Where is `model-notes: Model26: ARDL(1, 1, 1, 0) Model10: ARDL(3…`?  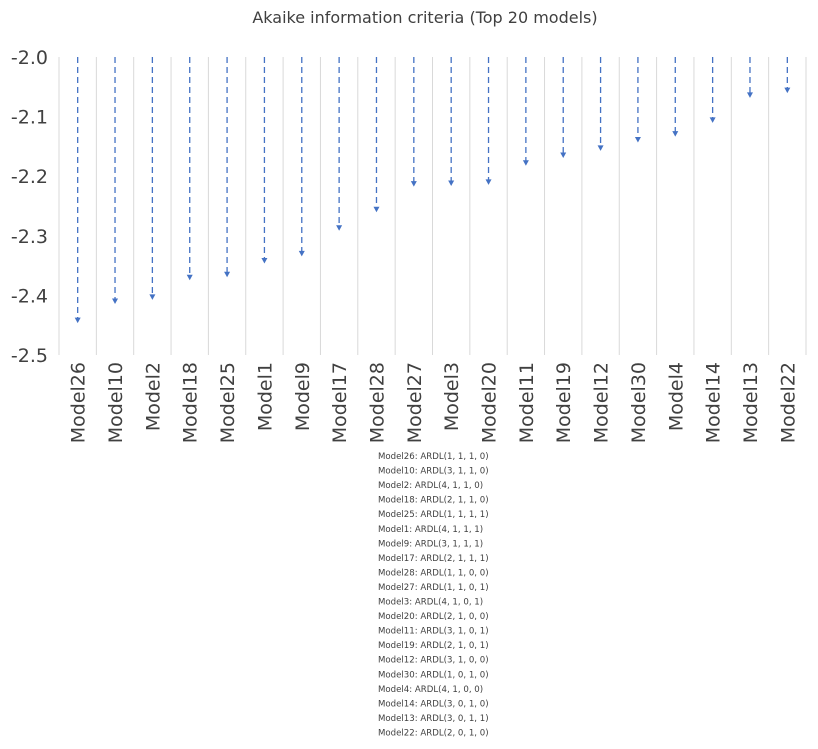 model-notes: Model26: ARDL(1, 1, 1, 0) Model10: ARDL(3… is located at coordinates (433, 595).